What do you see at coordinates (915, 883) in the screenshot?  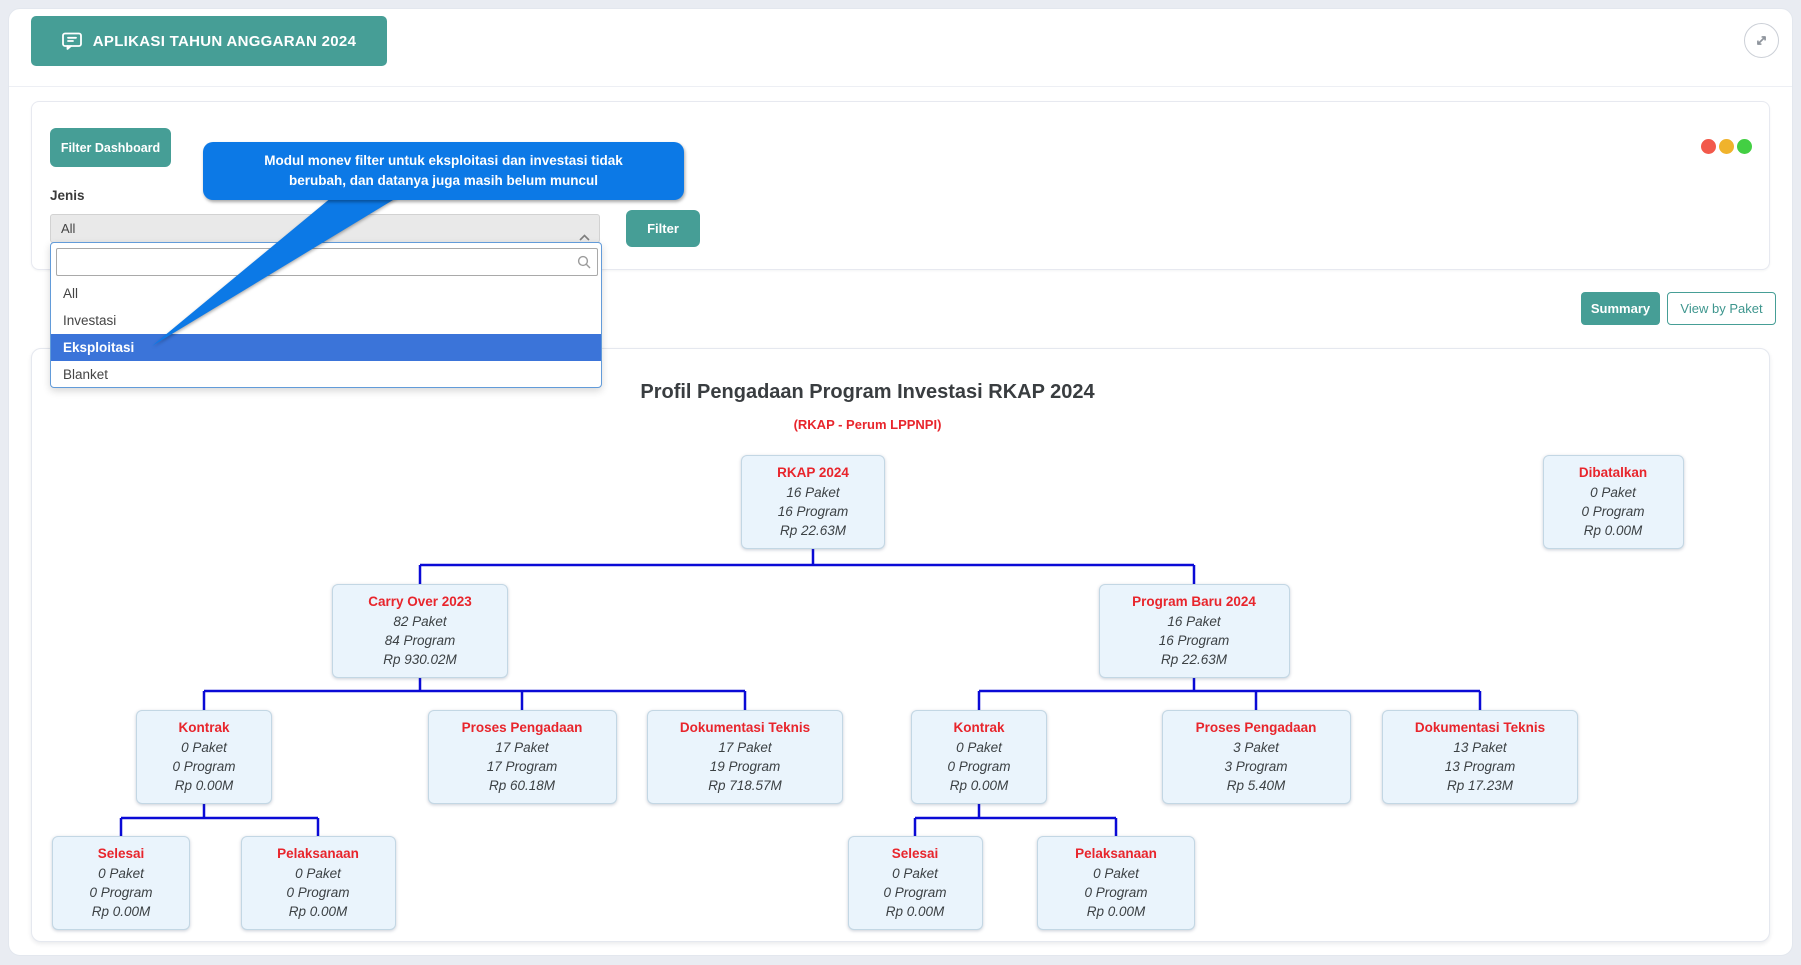 I see `org-node-selesai-pb: Selesai 0 Paket 0 Program Rp 0.00M` at bounding box center [915, 883].